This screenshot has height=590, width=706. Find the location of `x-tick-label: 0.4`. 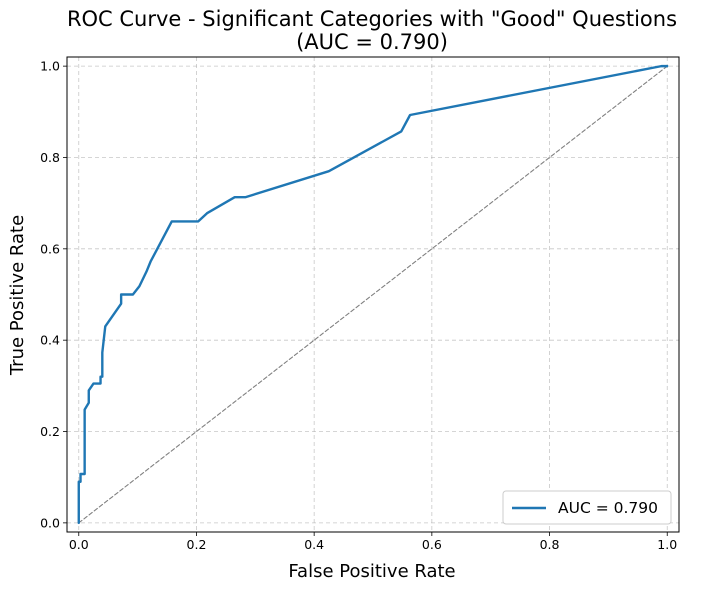

x-tick-label: 0.4 is located at coordinates (314, 544).